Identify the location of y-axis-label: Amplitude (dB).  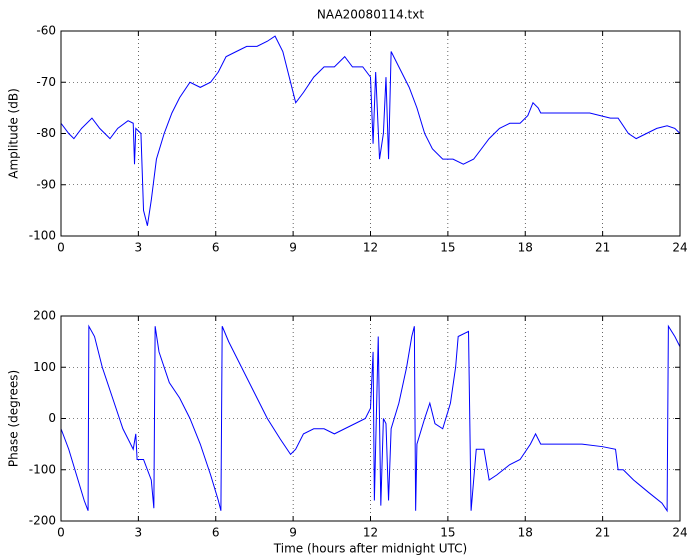
(14, 133).